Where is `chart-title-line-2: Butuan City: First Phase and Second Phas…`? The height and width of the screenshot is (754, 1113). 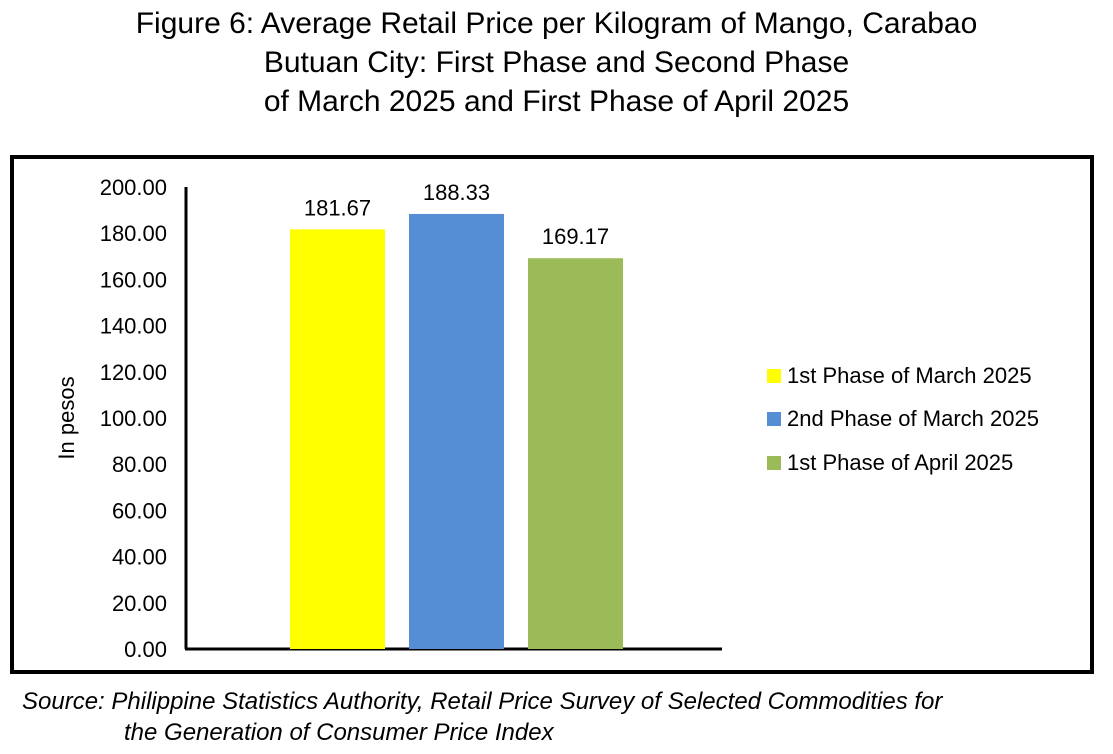
chart-title-line-2: Butuan City: First Phase and Second Phas… is located at coordinates (556, 62).